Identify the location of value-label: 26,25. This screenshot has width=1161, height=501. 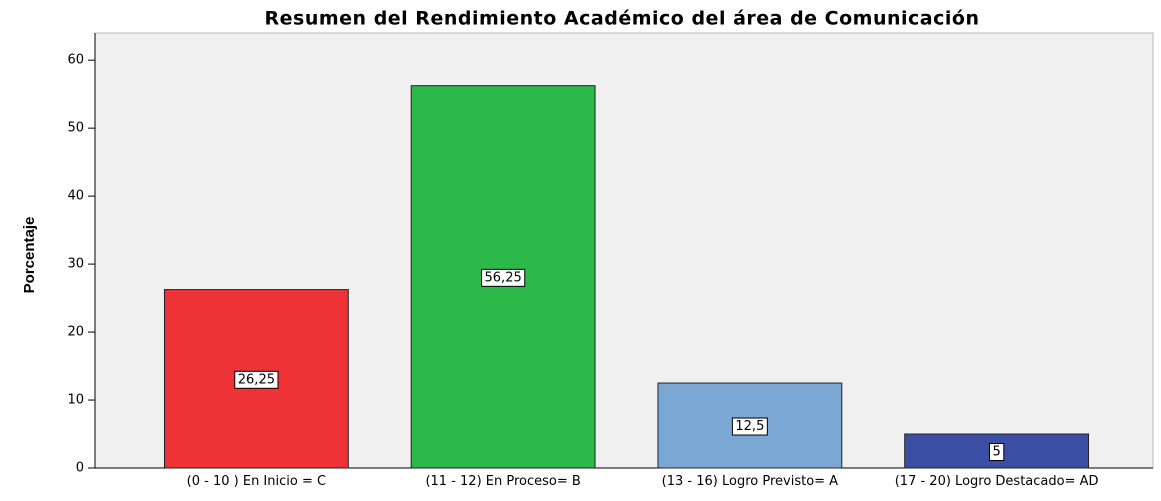
(256, 379).